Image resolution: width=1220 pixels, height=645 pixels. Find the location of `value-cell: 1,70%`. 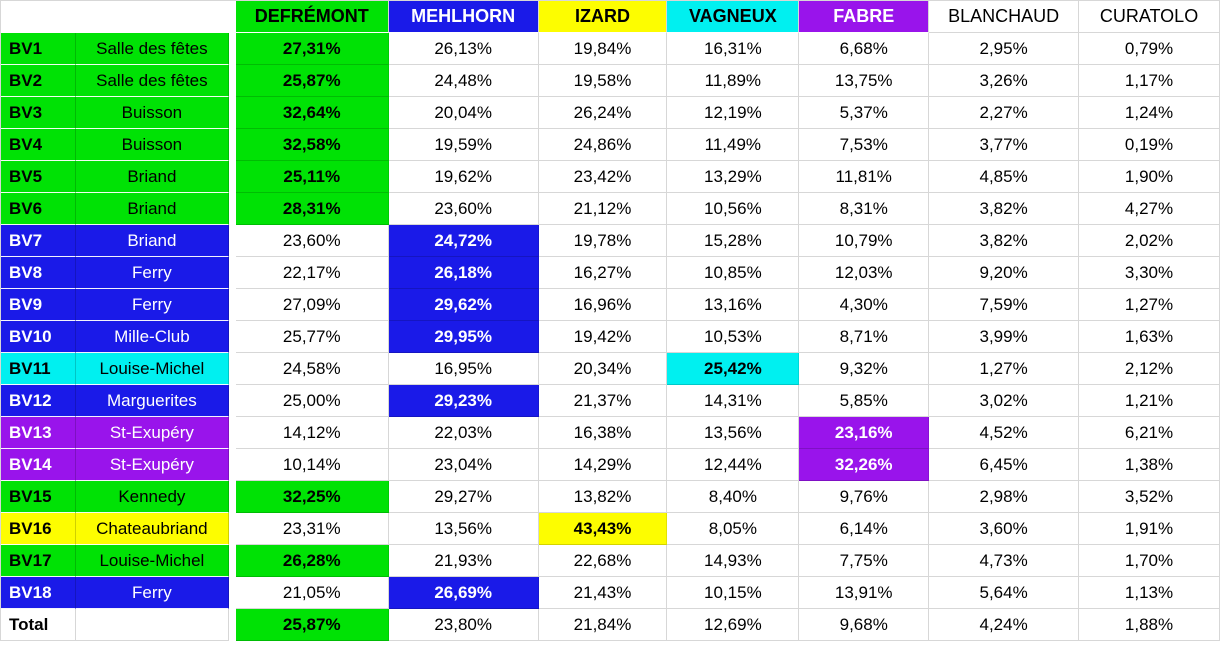

value-cell: 1,70% is located at coordinates (1149, 561).